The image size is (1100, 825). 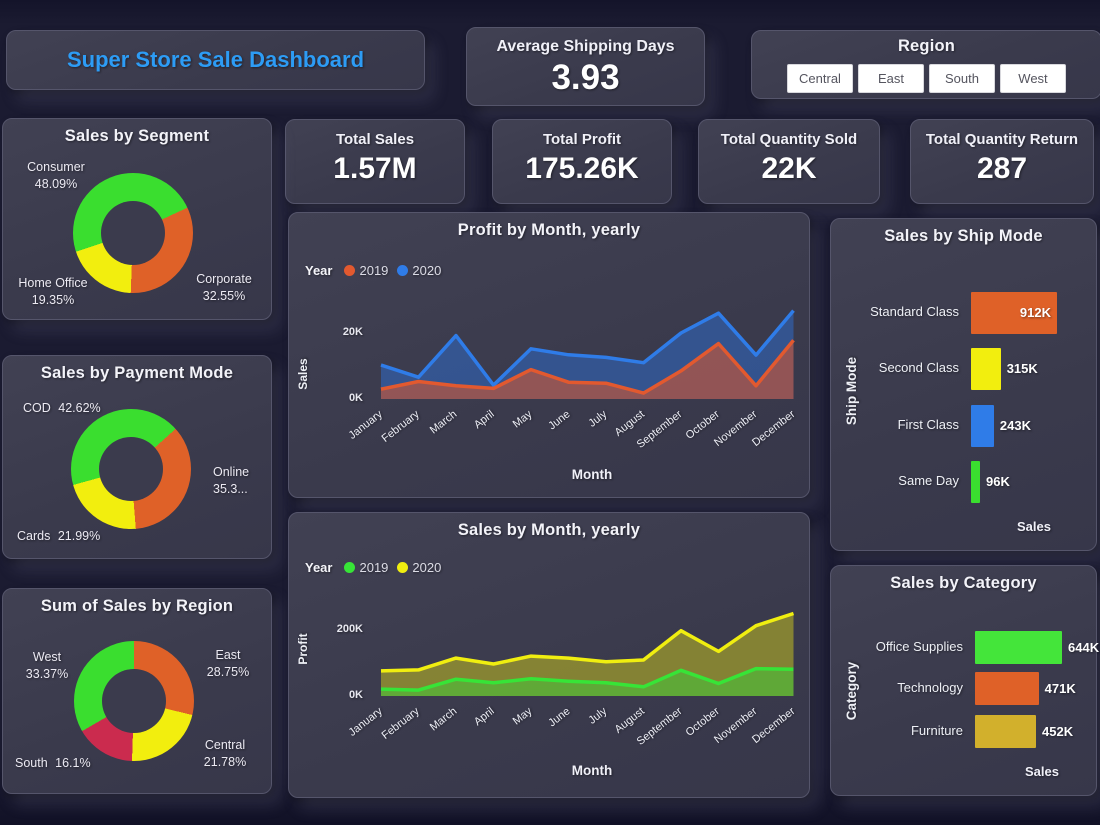 What do you see at coordinates (1060, 688) in the screenshot?
I see `bar-value-technology: 471K` at bounding box center [1060, 688].